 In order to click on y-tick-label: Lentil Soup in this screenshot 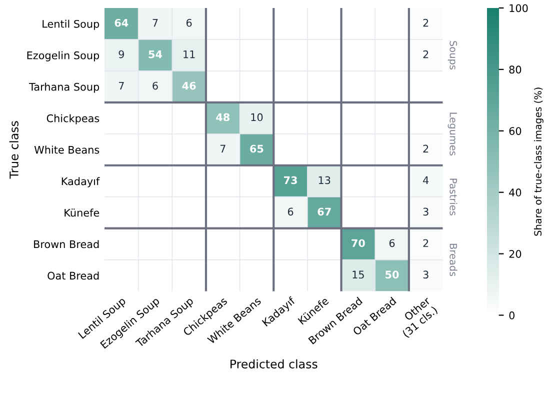, I will do `click(71, 25)`.